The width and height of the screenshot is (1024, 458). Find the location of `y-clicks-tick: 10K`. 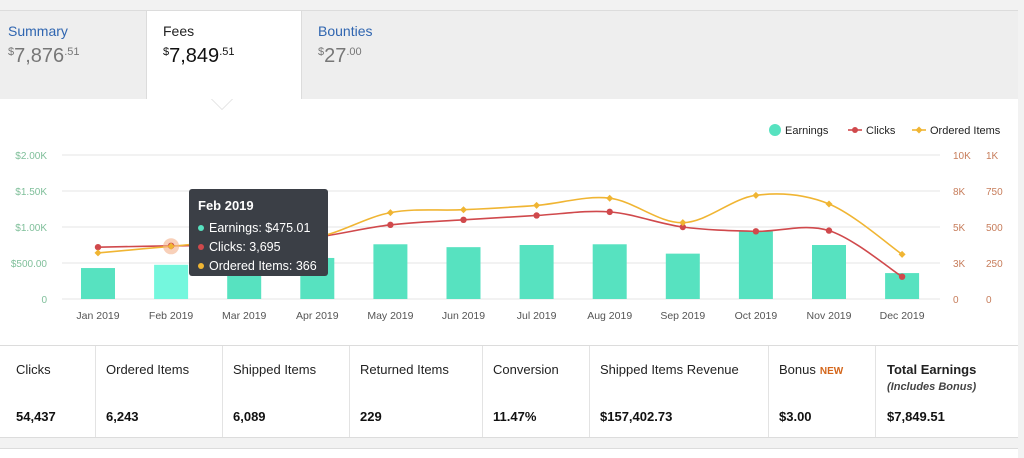

y-clicks-tick: 10K is located at coordinates (962, 156).